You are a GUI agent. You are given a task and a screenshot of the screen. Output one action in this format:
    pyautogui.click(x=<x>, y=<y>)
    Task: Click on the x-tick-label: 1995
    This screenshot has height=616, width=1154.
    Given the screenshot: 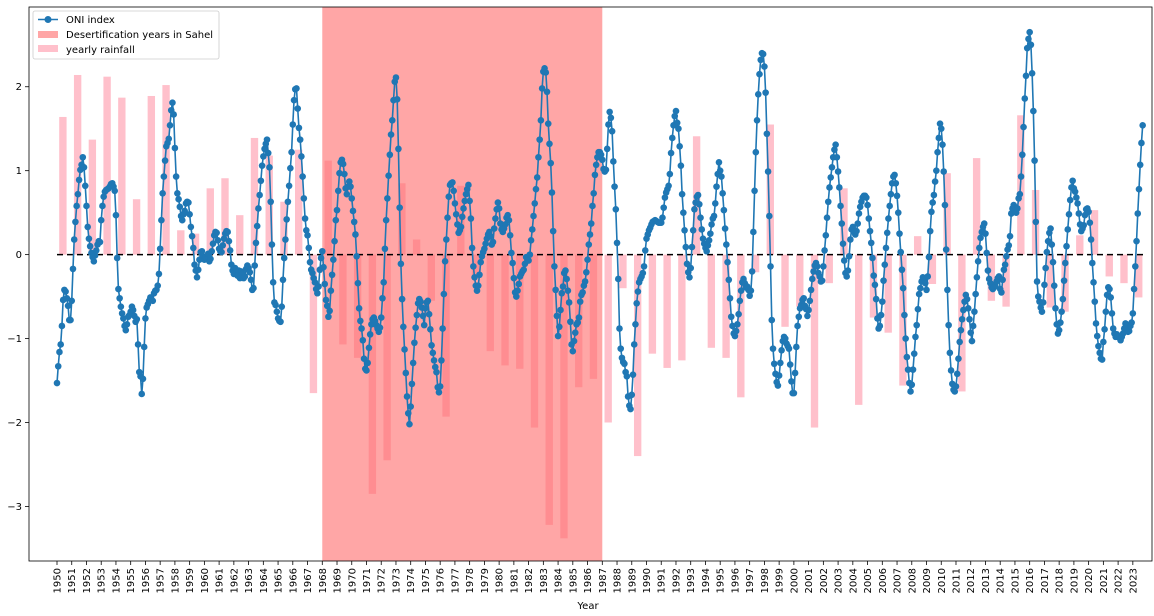 What is the action you would take?
    pyautogui.click(x=721, y=580)
    